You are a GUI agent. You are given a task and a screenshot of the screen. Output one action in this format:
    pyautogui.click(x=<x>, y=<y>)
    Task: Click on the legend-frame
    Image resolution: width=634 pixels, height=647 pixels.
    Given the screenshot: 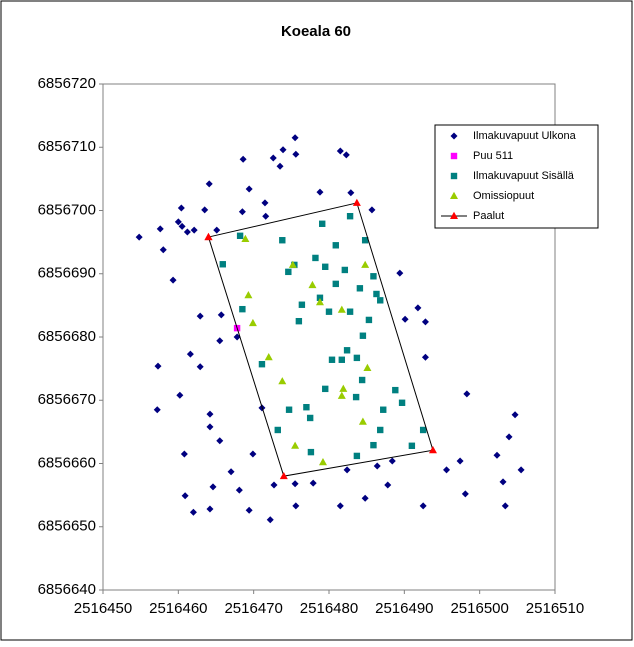 What is the action you would take?
    pyautogui.click(x=516, y=176)
    